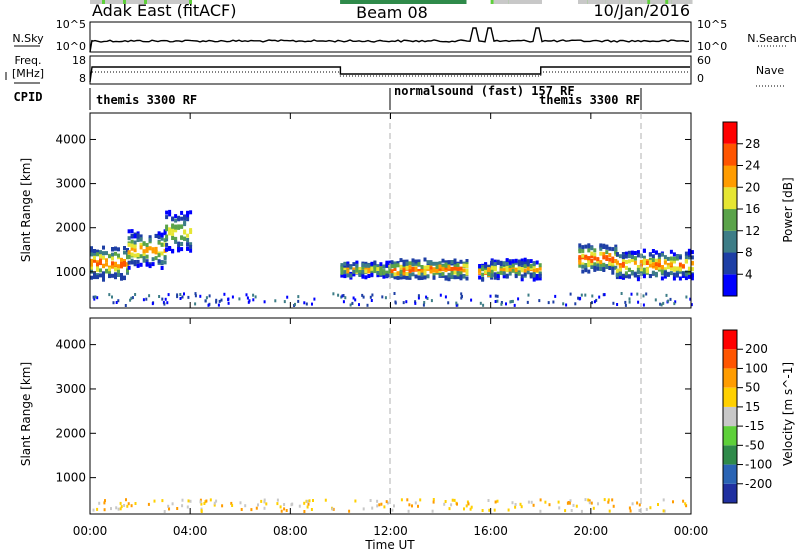  I want to click on velocity-colorbar-tick-label-6: -100, so click(758, 465).